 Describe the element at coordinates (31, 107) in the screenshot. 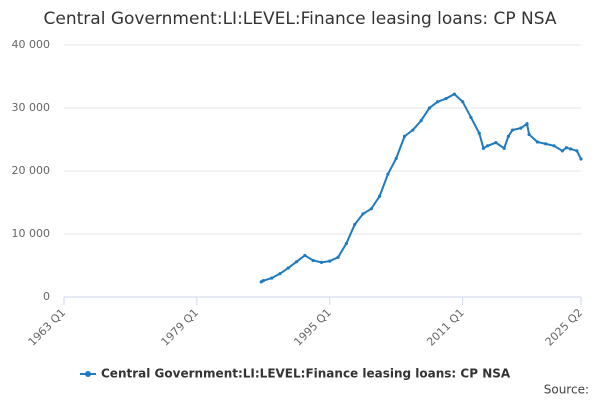

I see `y-tick-label: 30 000` at that location.